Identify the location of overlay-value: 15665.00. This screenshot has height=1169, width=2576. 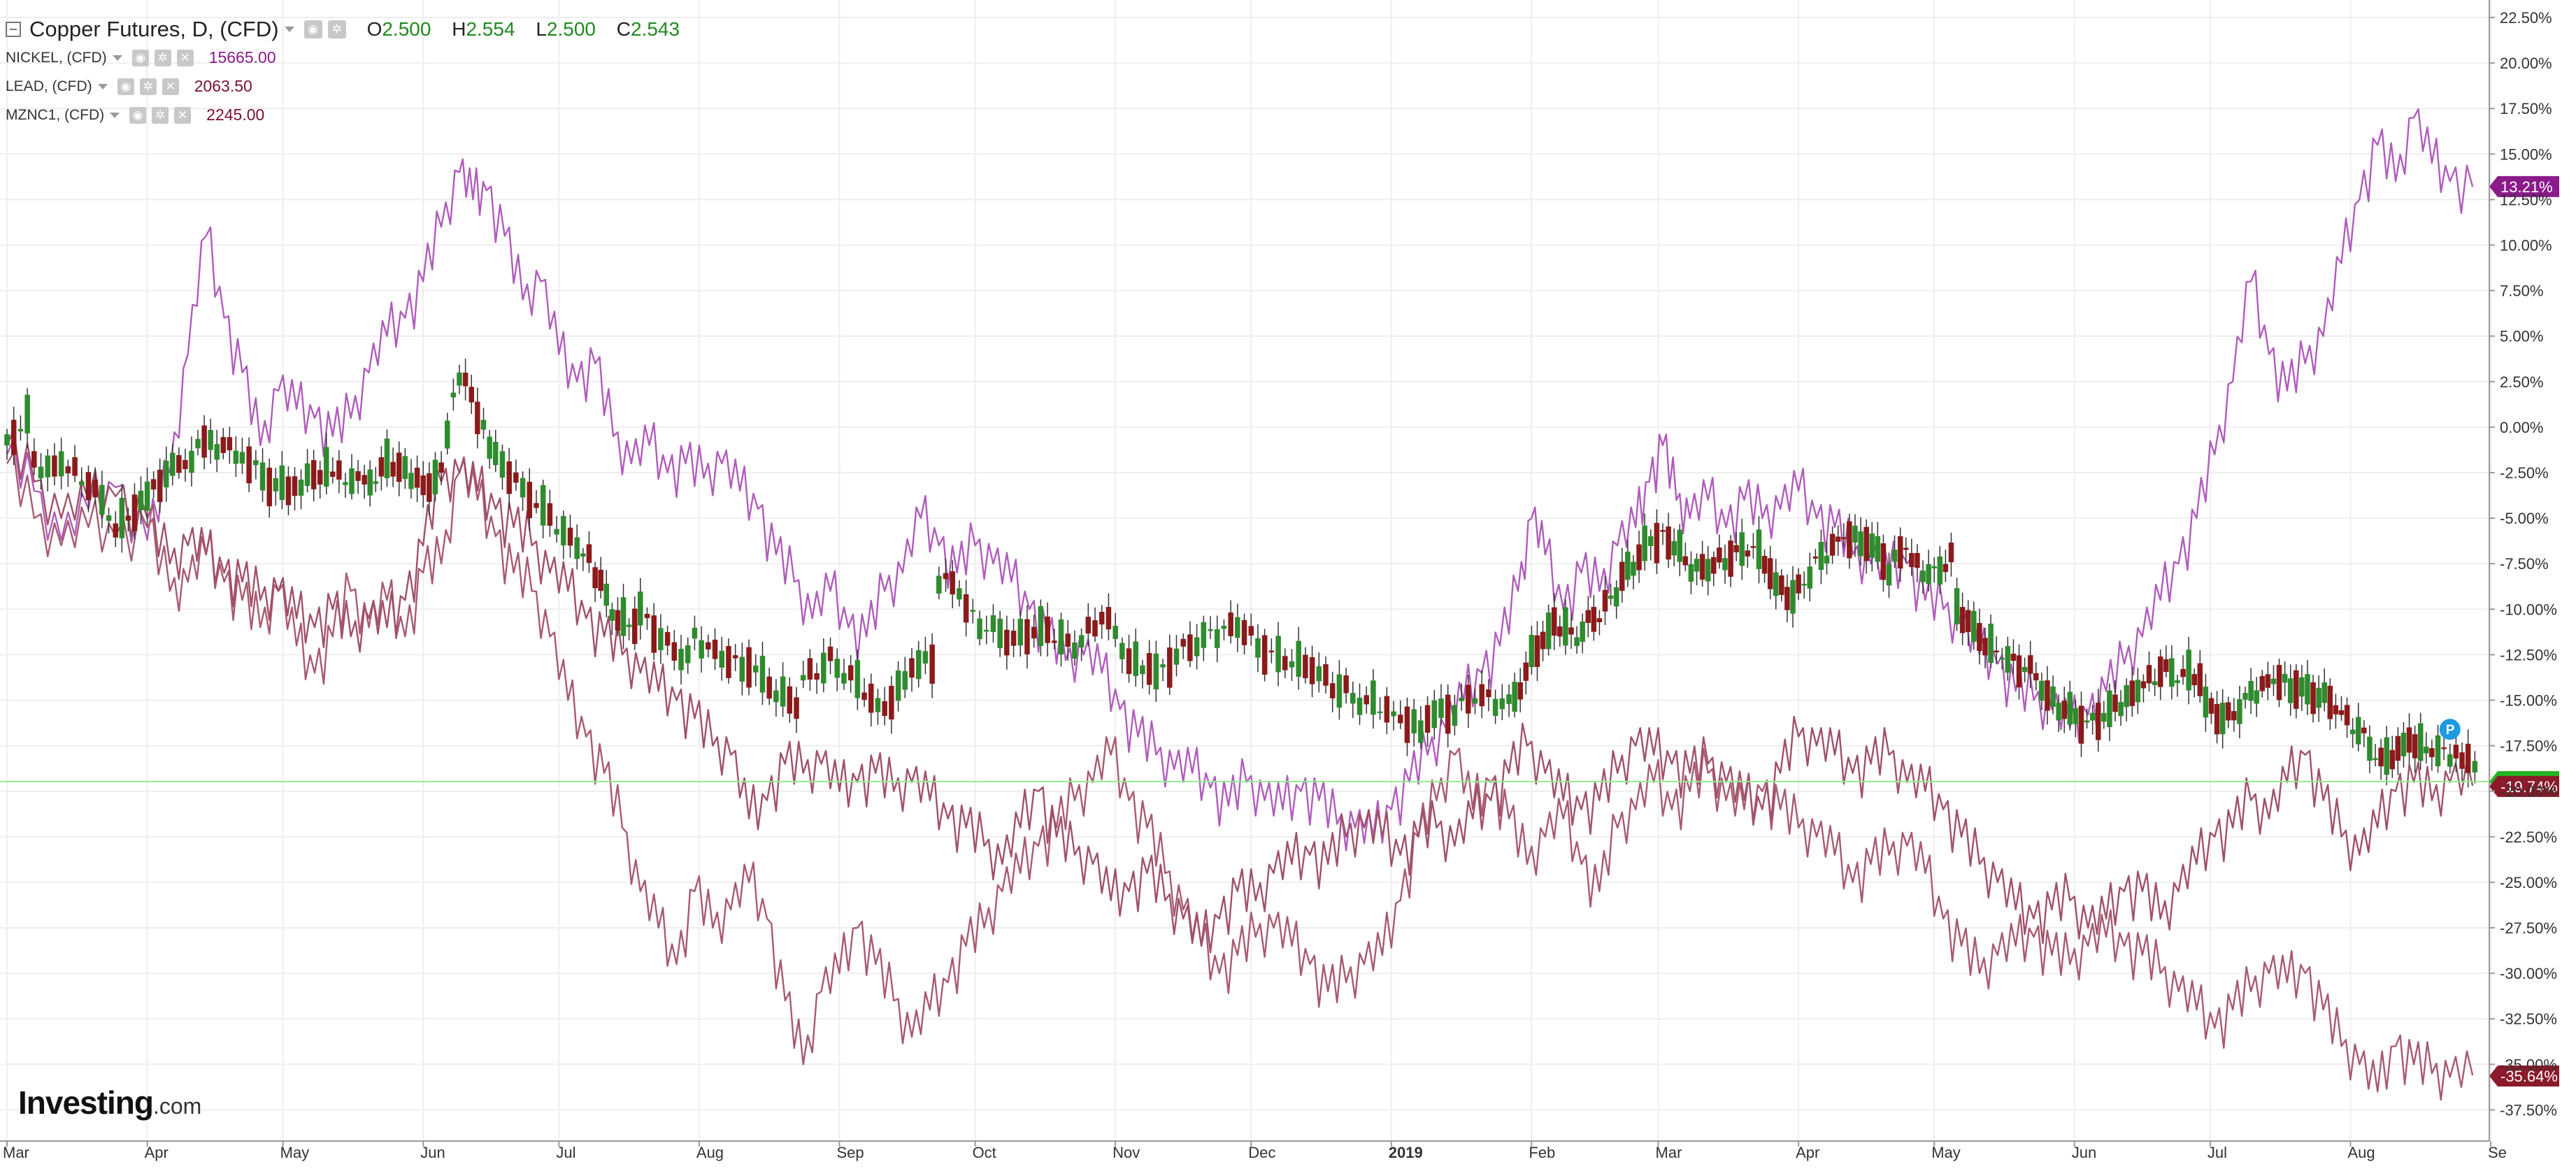
(242, 57).